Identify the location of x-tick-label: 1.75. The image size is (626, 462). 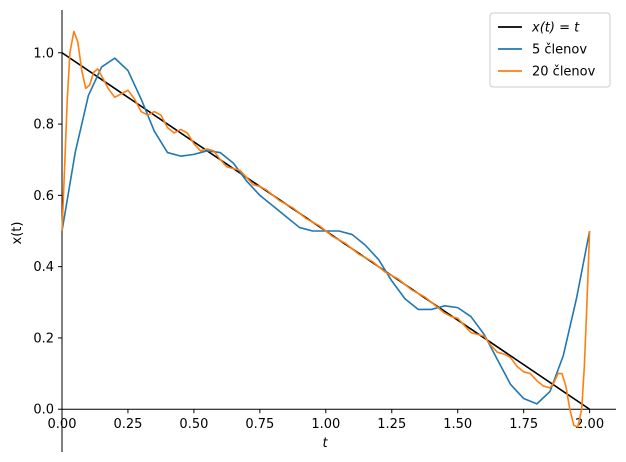
(523, 424).